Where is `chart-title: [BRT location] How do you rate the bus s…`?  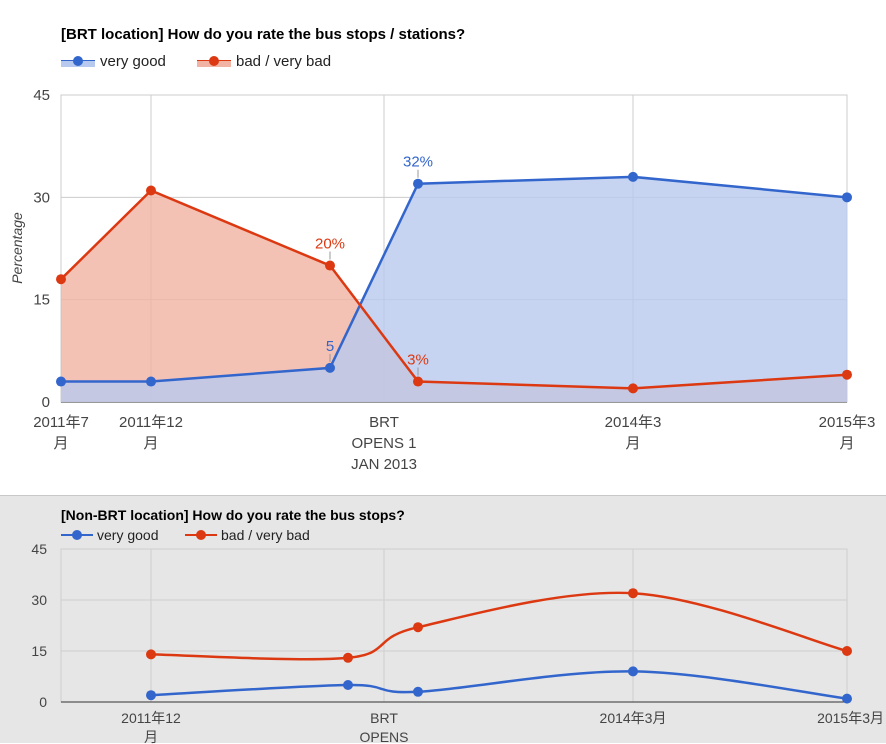
chart-title: [BRT location] How do you rate the bus s… is located at coordinates (263, 34).